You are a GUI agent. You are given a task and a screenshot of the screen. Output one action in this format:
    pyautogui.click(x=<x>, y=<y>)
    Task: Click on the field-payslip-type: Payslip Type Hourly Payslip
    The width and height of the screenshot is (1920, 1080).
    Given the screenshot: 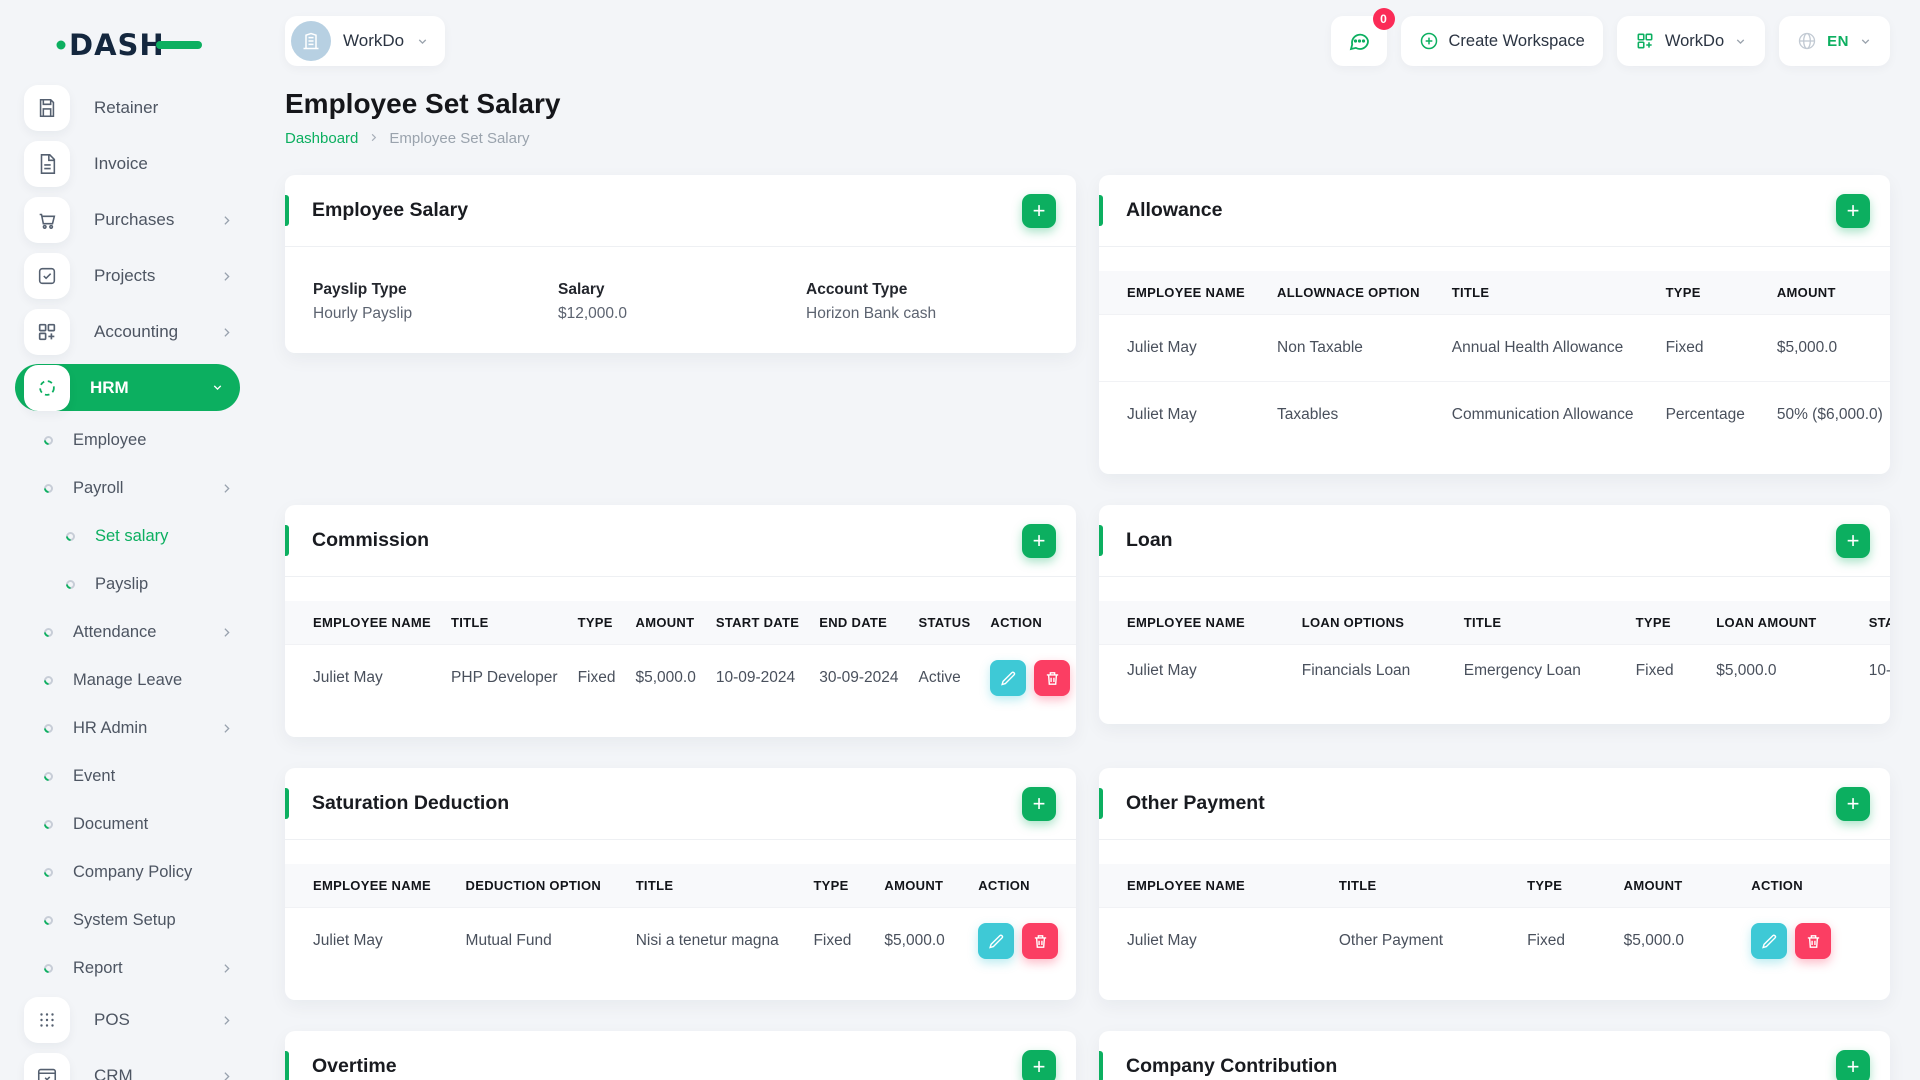 What is the action you would take?
    pyautogui.click(x=435, y=302)
    